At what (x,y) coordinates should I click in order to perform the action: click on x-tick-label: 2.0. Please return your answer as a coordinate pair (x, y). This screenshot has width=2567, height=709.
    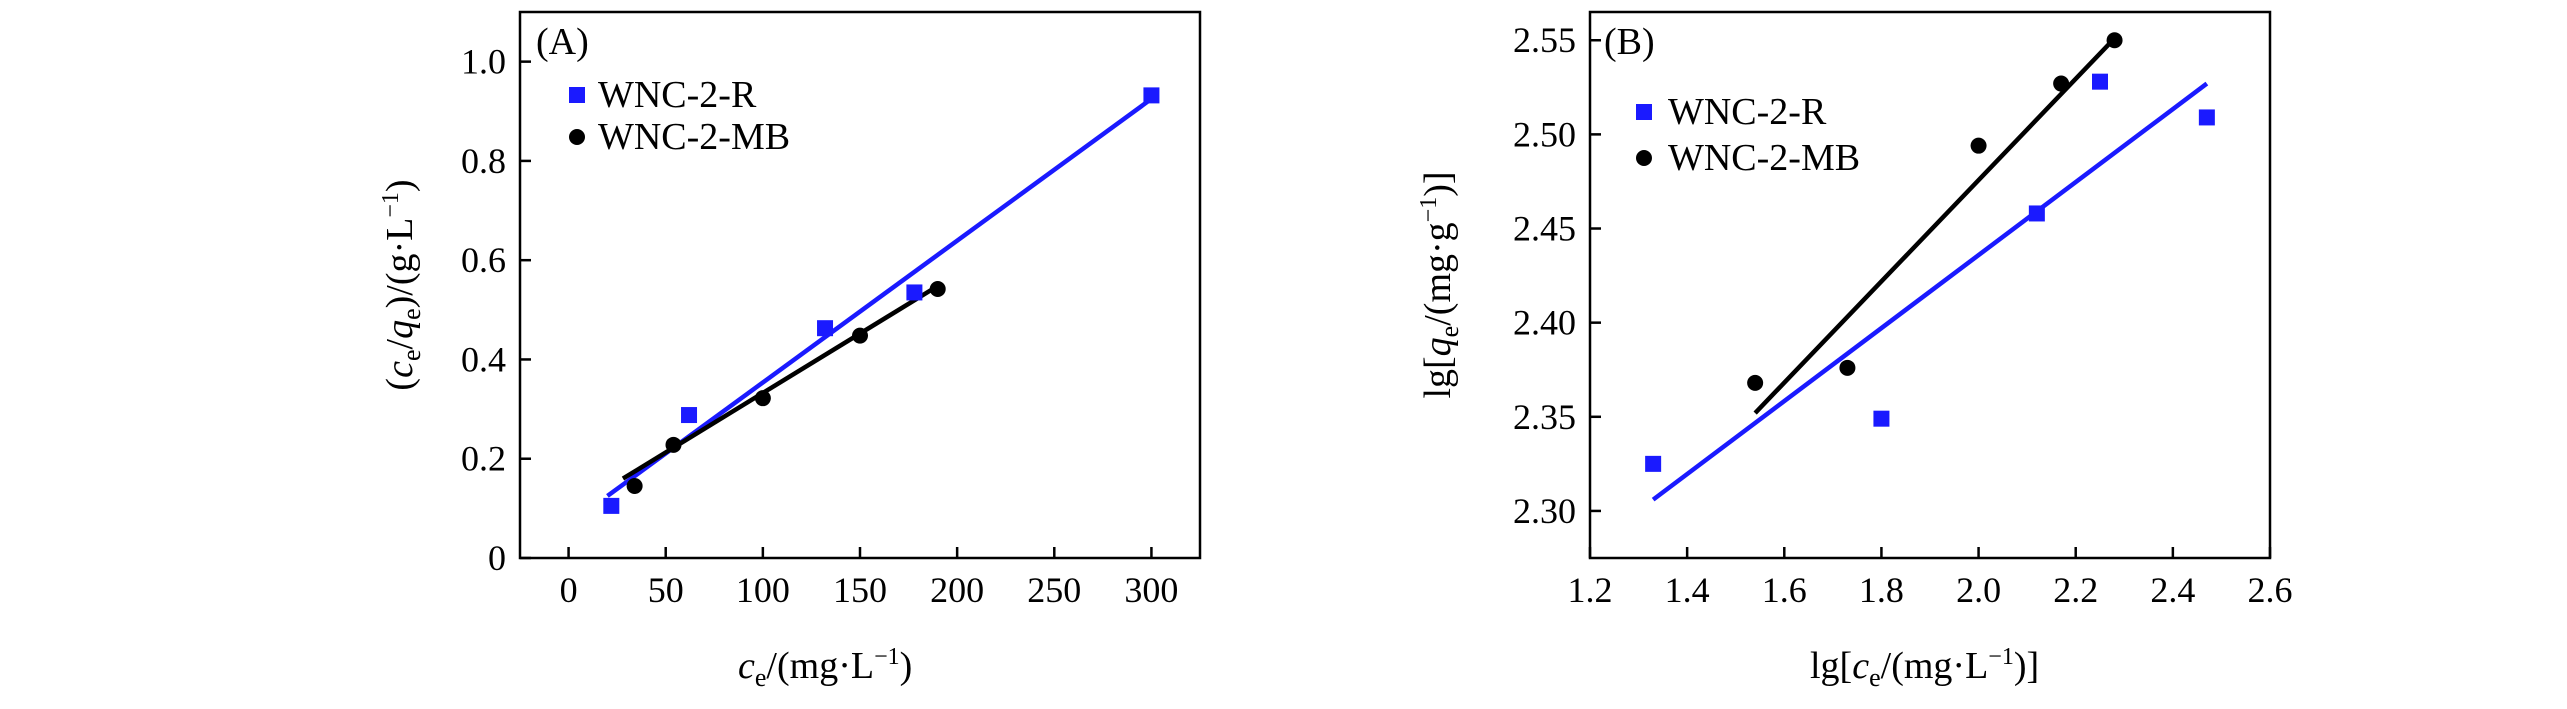
    Looking at the image, I should click on (1978, 590).